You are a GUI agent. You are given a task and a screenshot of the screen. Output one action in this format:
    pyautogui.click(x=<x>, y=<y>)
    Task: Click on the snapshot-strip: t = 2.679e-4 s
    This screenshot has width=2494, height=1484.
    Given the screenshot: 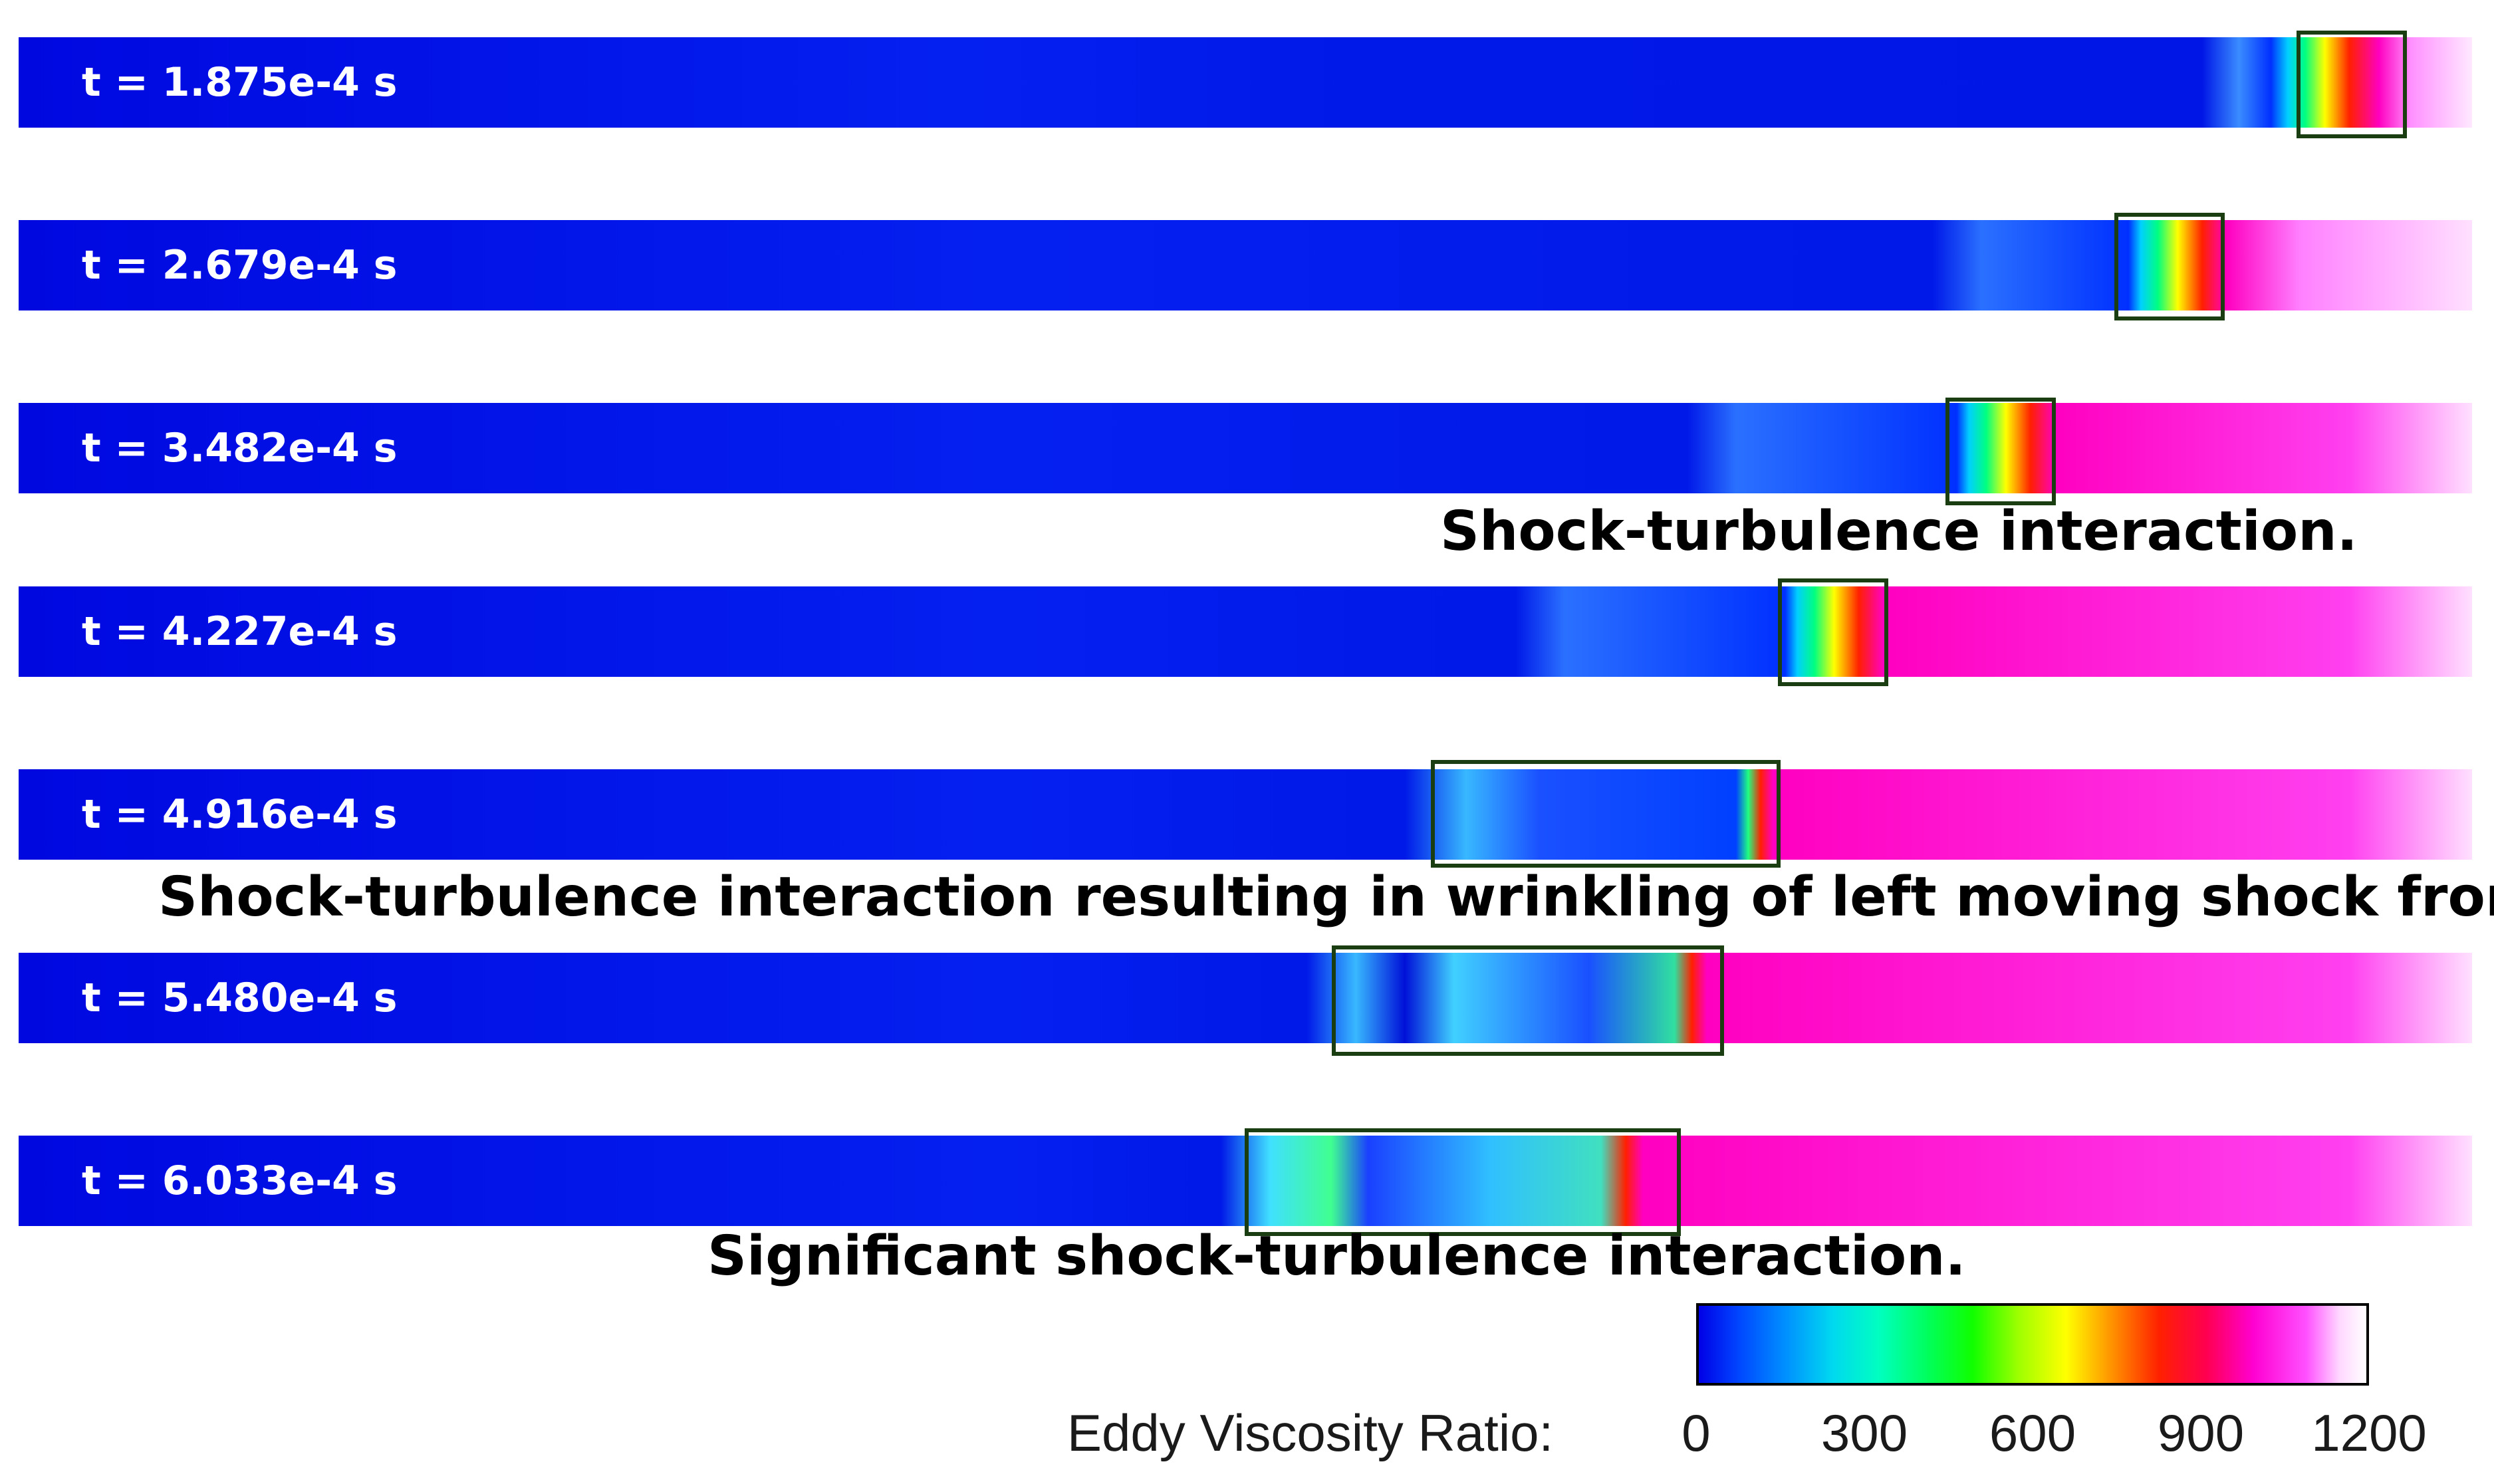 What is the action you would take?
    pyautogui.click(x=1245, y=265)
    